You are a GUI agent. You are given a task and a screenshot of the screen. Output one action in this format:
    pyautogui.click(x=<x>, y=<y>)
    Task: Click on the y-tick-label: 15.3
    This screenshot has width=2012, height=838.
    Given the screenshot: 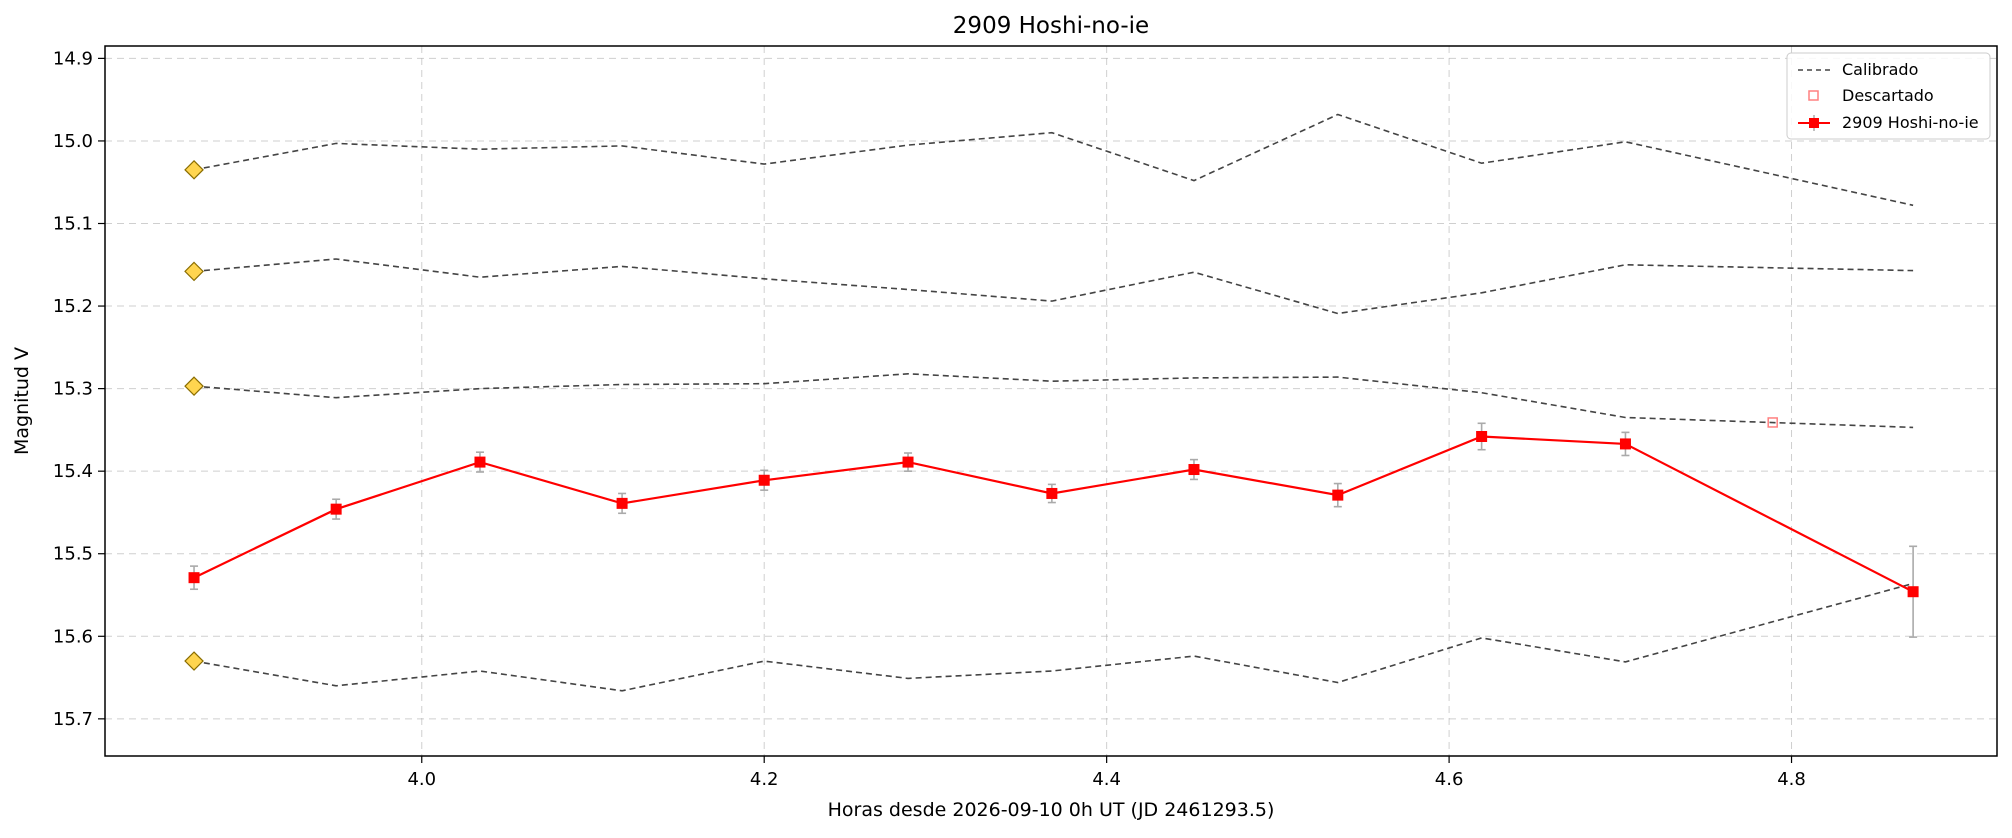 What is the action you would take?
    pyautogui.click(x=73, y=389)
    